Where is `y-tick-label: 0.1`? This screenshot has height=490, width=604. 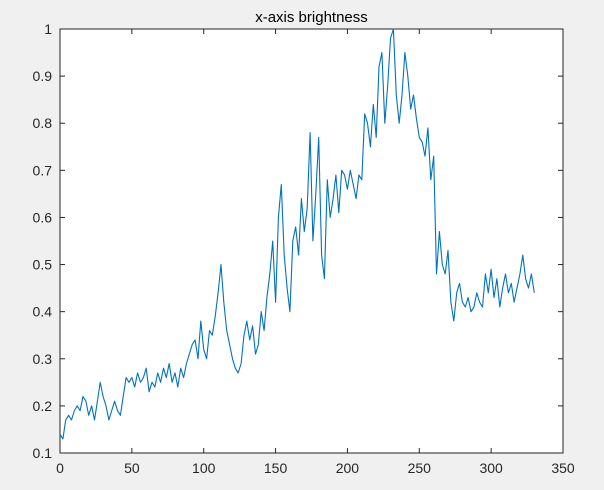
y-tick-label: 0.1 is located at coordinates (43, 453).